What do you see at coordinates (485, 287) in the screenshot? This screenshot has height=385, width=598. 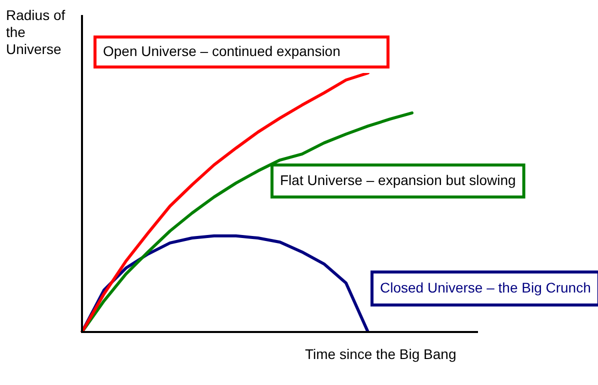 I see `series-label: Closed Universe – the Big Crunch` at bounding box center [485, 287].